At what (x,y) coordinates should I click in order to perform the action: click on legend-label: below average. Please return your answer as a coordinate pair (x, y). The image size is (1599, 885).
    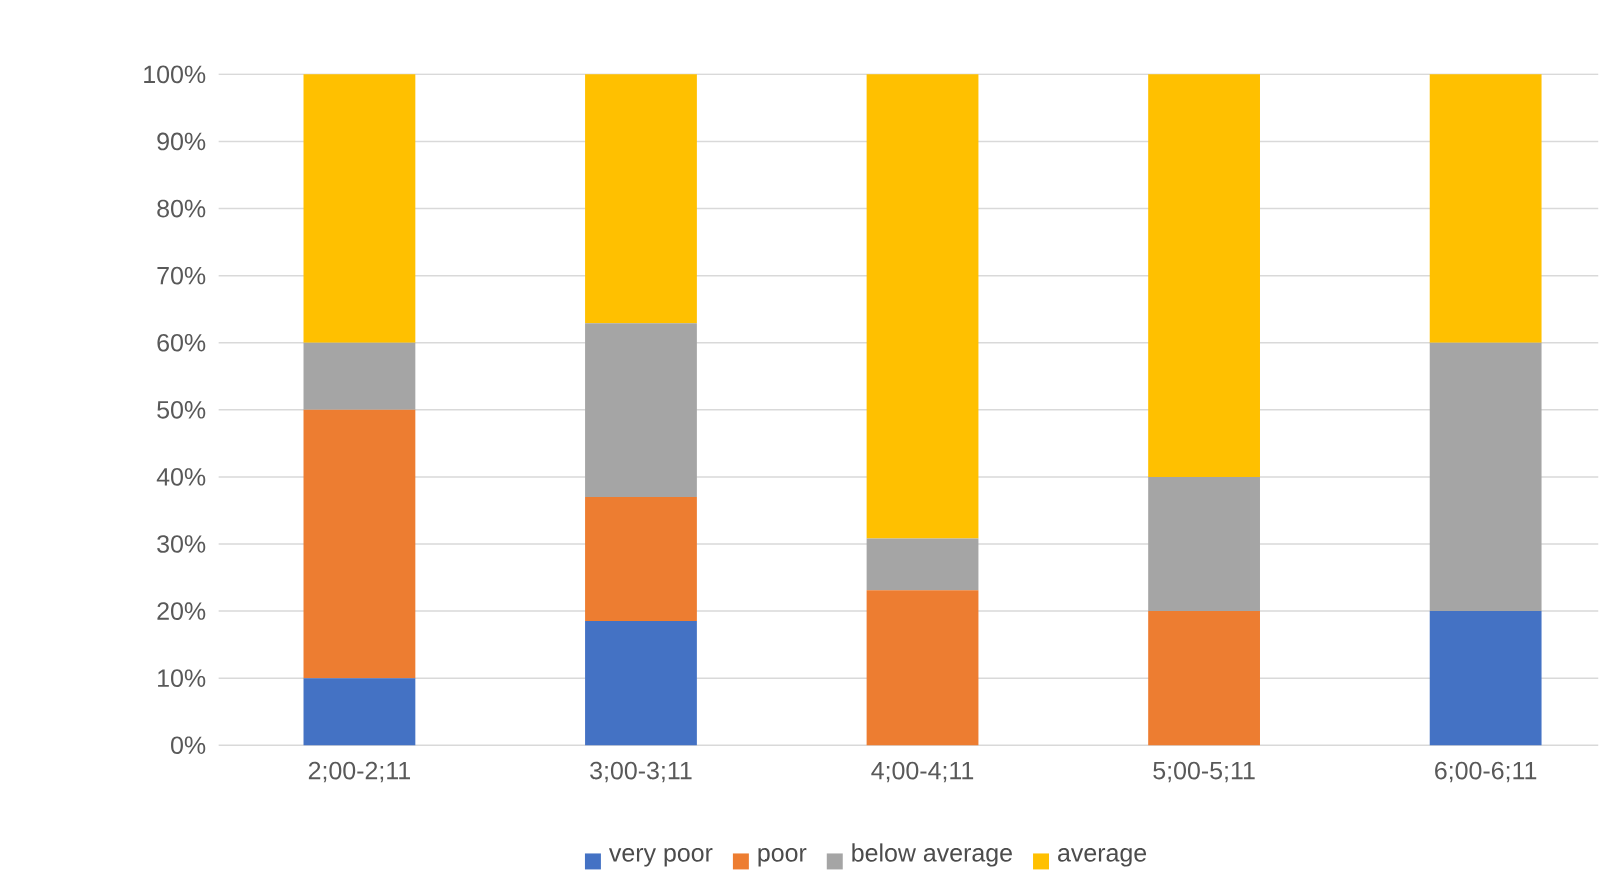
    Looking at the image, I should click on (932, 855).